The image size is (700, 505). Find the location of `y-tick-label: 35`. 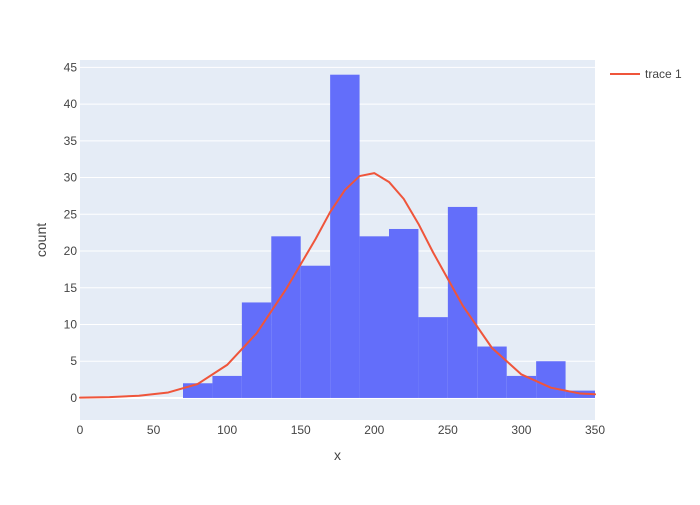

y-tick-label: 35 is located at coordinates (71, 141).